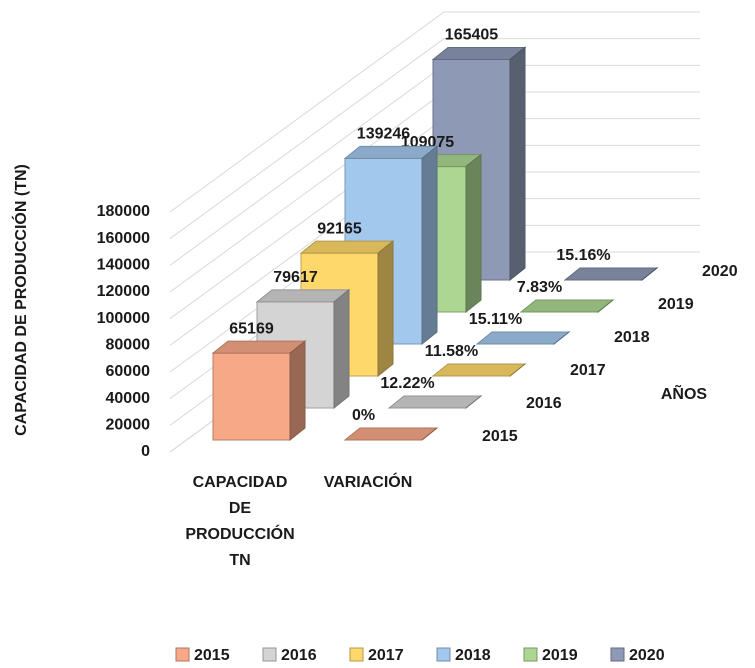 The image size is (755, 668). What do you see at coordinates (128, 398) in the screenshot?
I see `y-tick-label: 40000` at bounding box center [128, 398].